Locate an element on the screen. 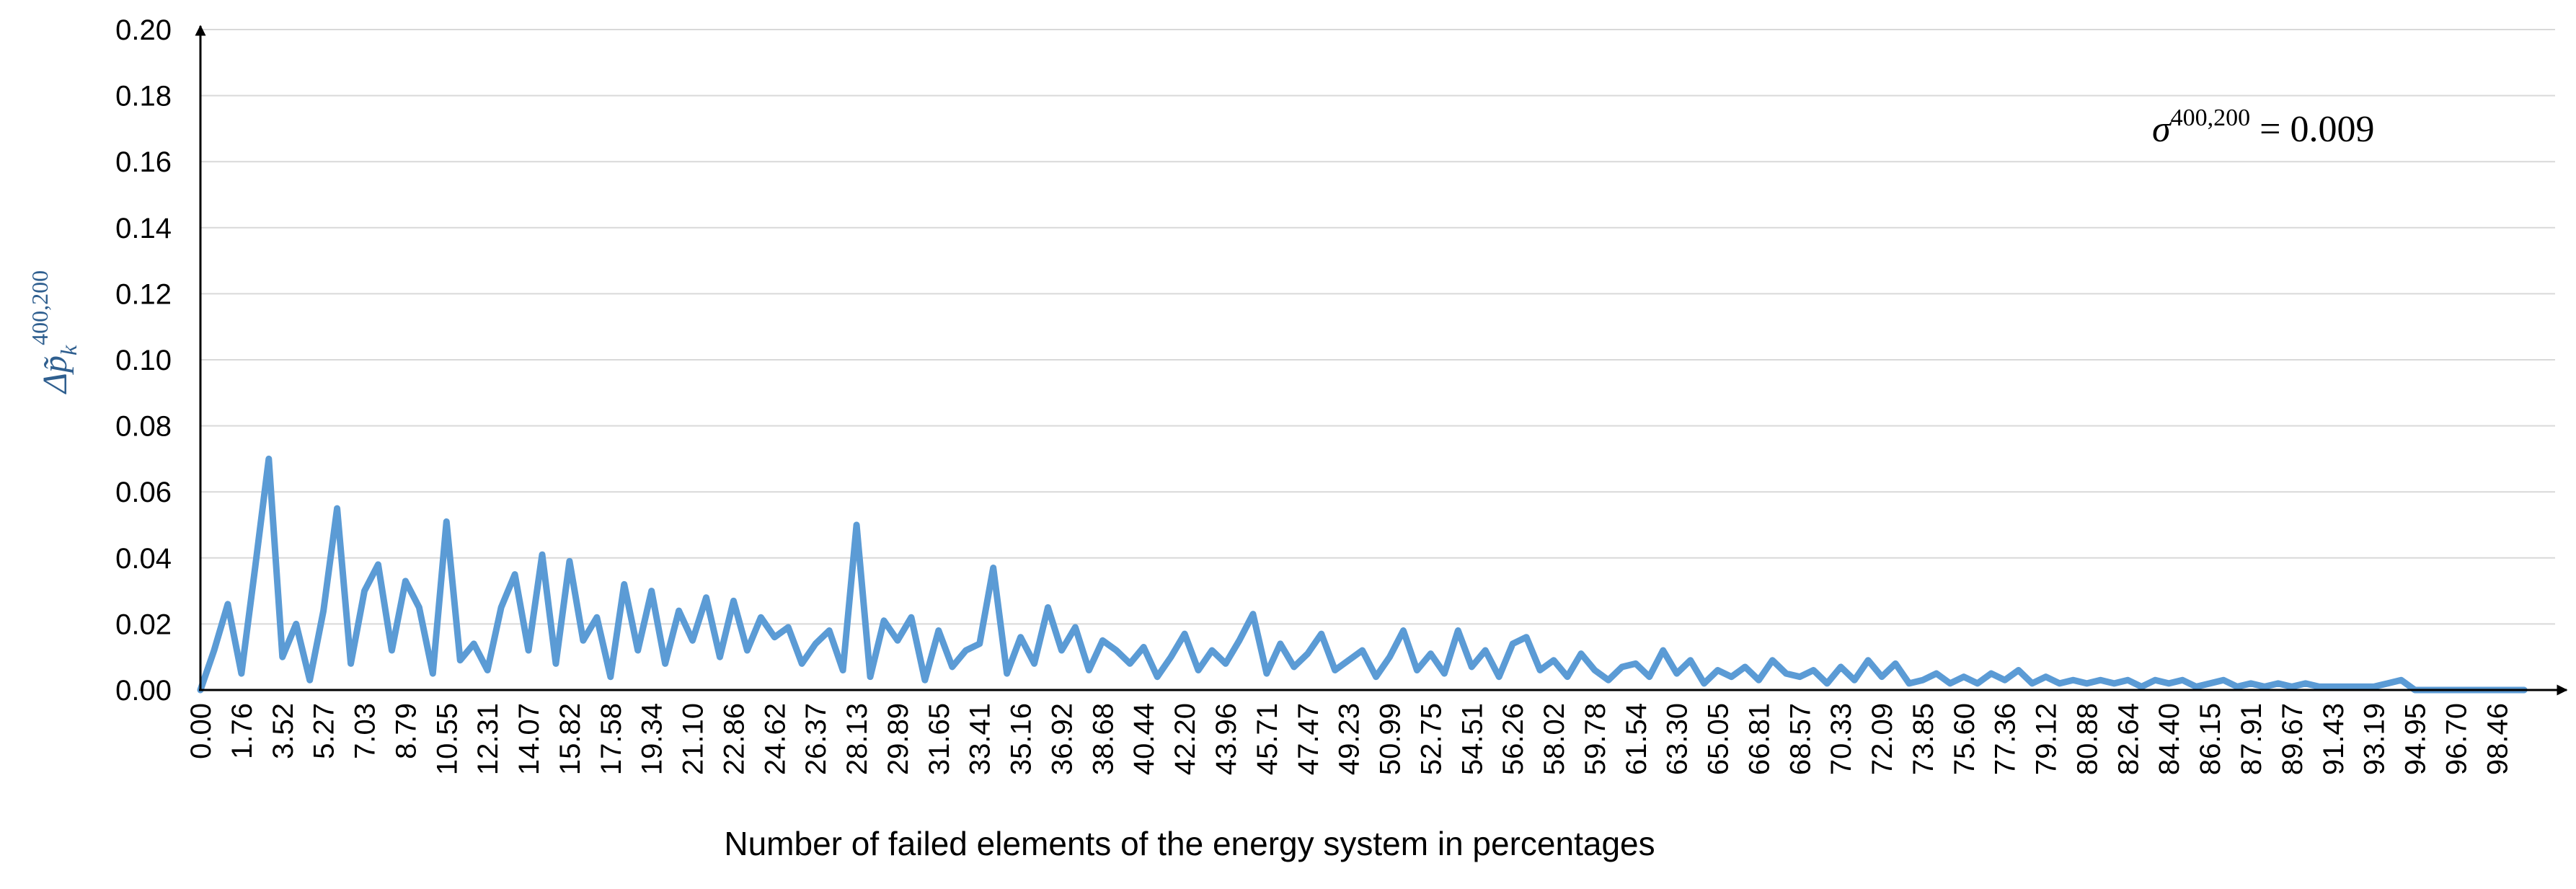 Image resolution: width=2576 pixels, height=889 pixels. x-tick-label: 70.33 is located at coordinates (1841, 739).